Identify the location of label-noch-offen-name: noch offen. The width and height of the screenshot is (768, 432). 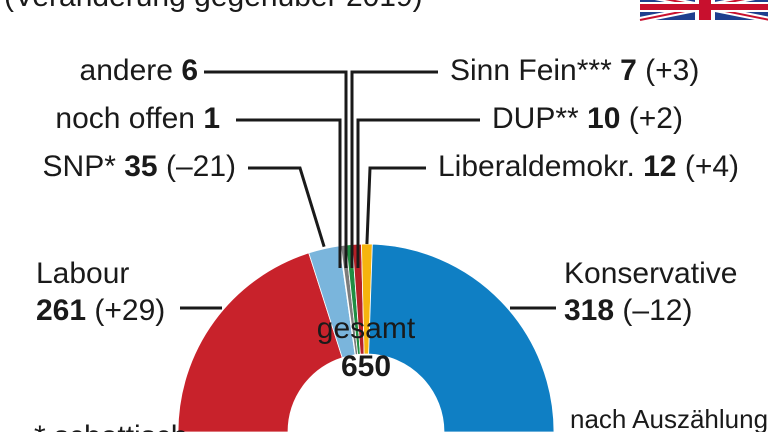
(125, 118).